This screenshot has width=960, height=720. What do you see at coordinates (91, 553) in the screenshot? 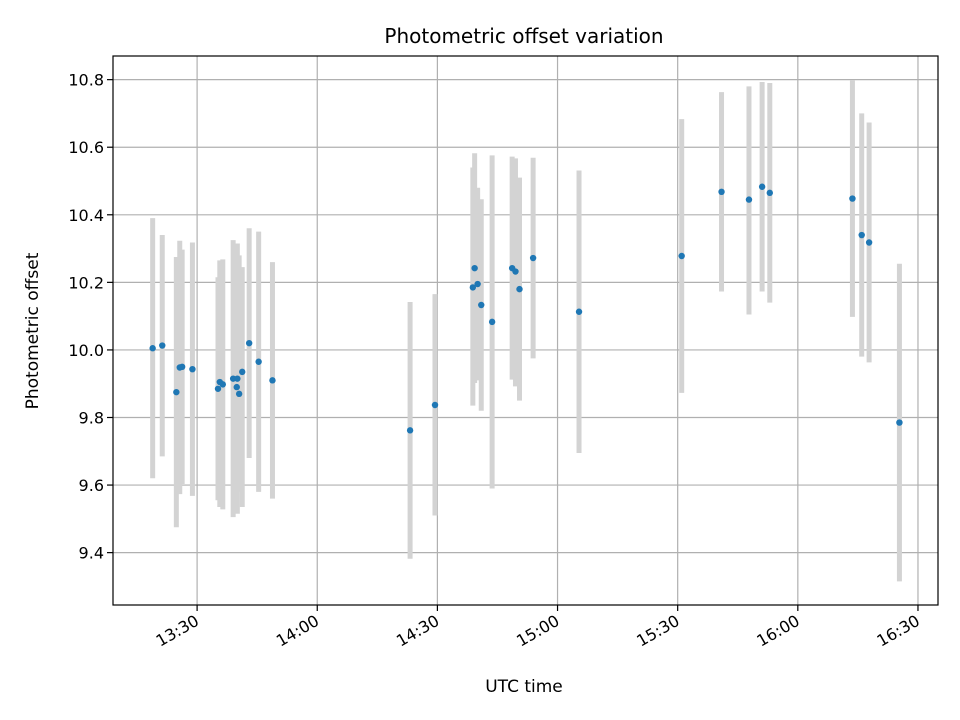
I see `y-tick-label: 9.4` at bounding box center [91, 553].